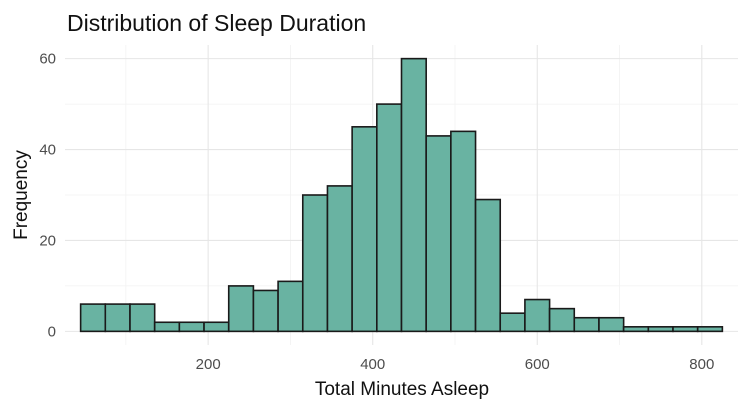  What do you see at coordinates (52, 331) in the screenshot?
I see `y-tick-label: 0` at bounding box center [52, 331].